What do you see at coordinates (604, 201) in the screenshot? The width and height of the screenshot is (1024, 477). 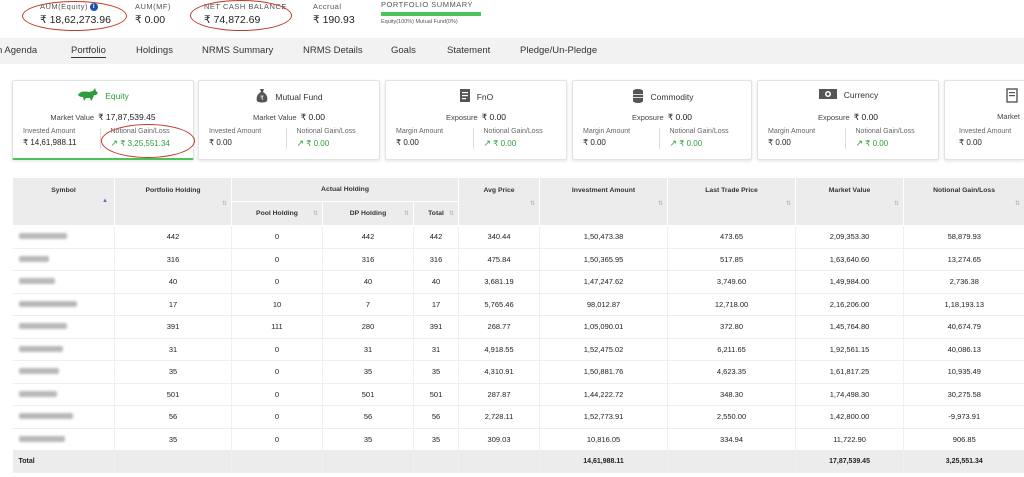 I see `col-investment-amount: Investment Amount ⇅` at bounding box center [604, 201].